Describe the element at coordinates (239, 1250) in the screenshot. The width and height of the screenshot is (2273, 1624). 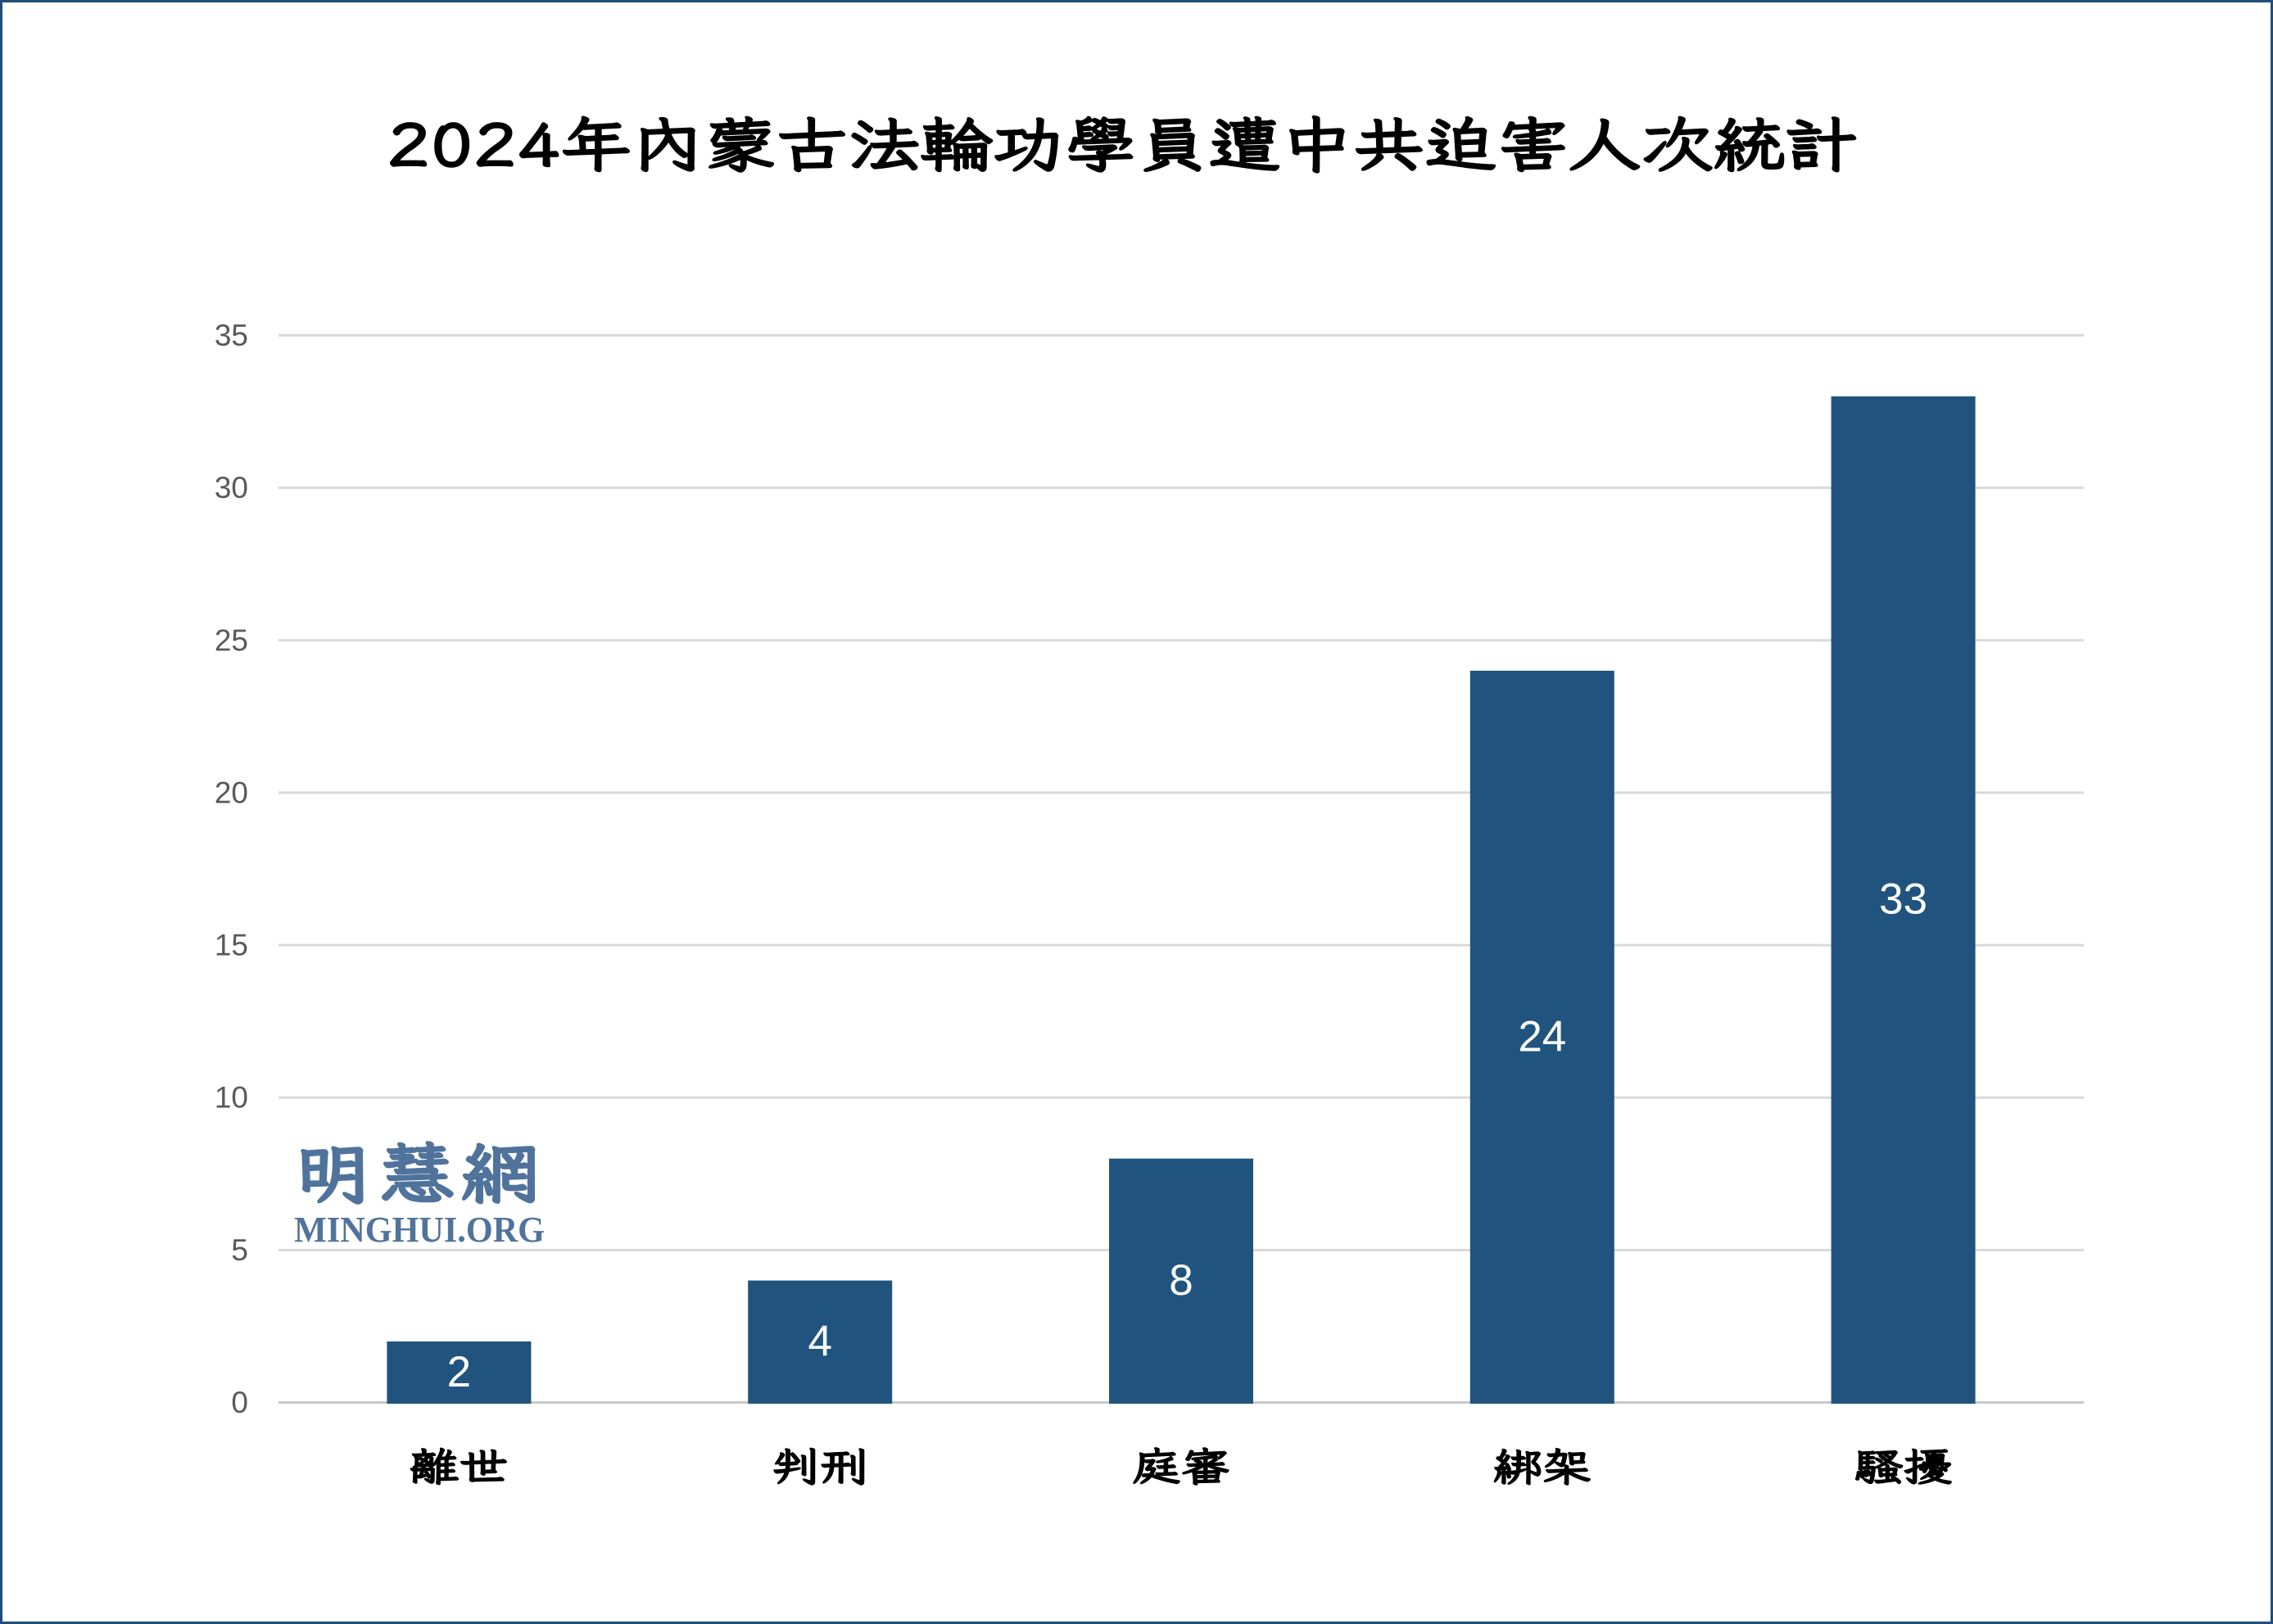
I see `svg-text: 5` at that location.